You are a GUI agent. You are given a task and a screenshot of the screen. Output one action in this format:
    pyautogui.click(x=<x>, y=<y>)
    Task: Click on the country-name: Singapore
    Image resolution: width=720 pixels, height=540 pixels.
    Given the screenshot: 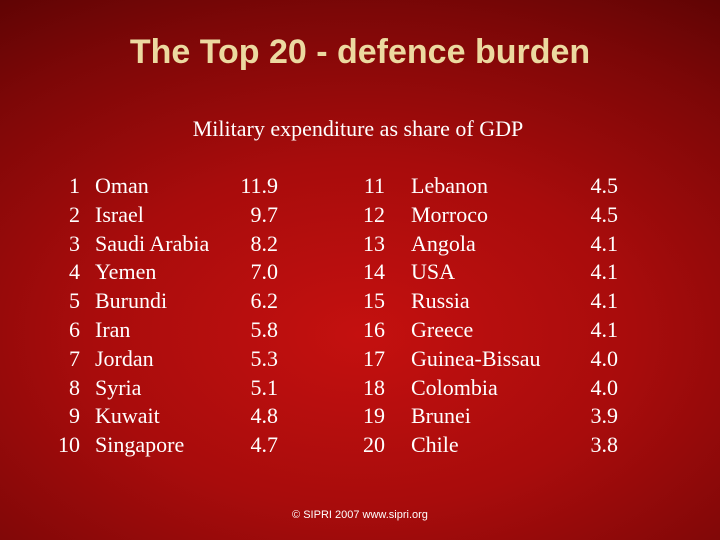 What is the action you would take?
    pyautogui.click(x=140, y=445)
    